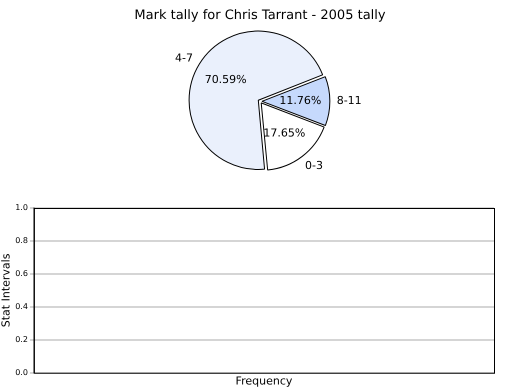 The height and width of the screenshot is (390, 520). I want to click on data-label: 11.76%, so click(300, 101).